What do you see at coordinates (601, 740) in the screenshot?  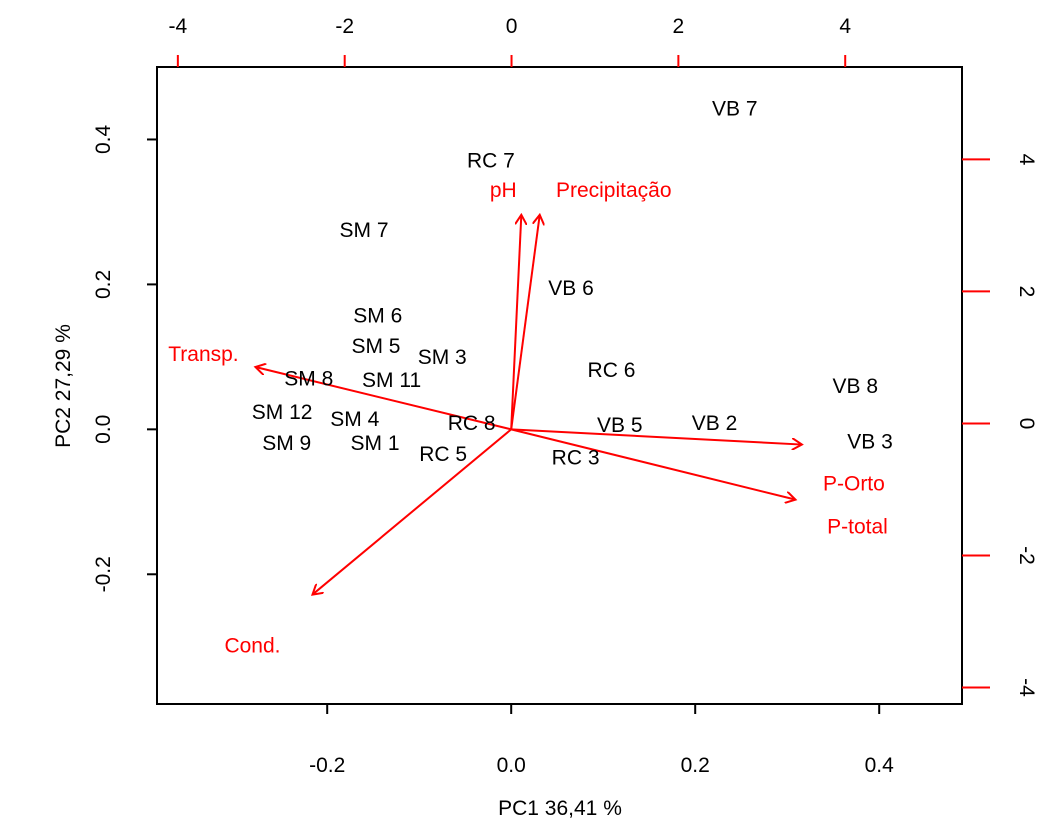 I see `x-axis-bottom: -0.2 0.0 0.2 0.4` at bounding box center [601, 740].